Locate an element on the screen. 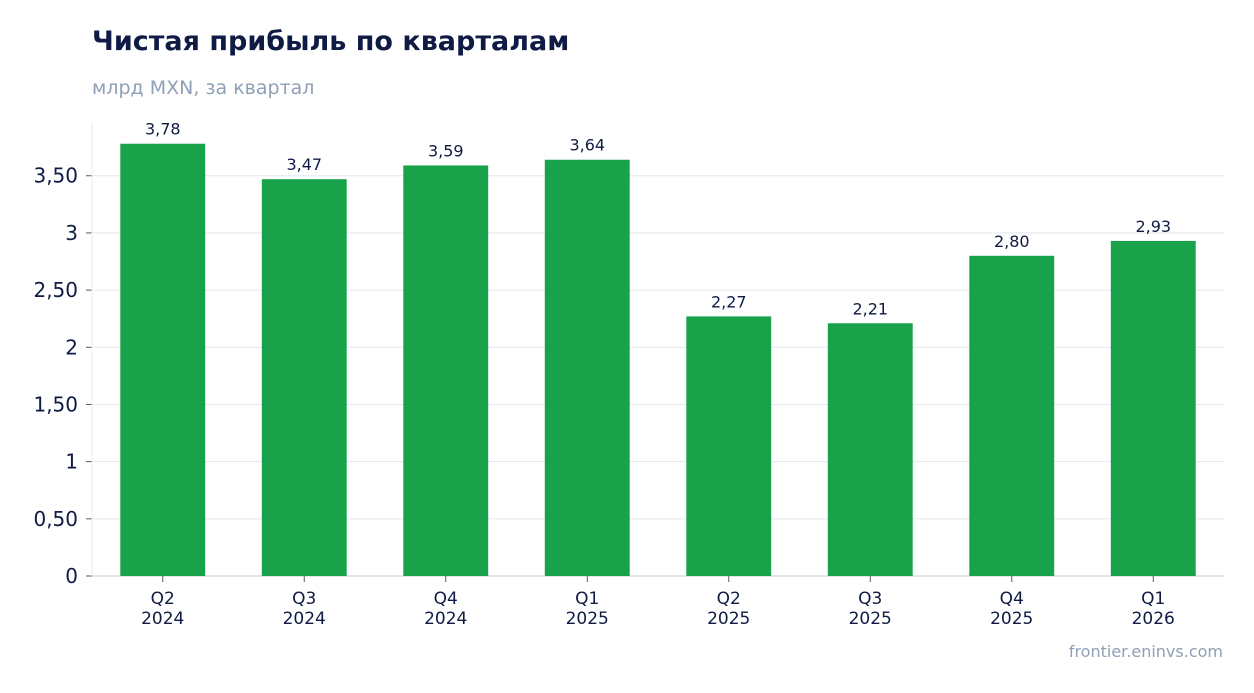  y-tick-label: 3 is located at coordinates (71, 233).